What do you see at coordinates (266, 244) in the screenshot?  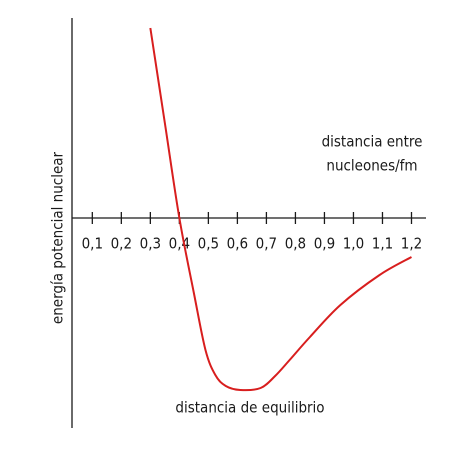 I see `x-tick-label: 0,7` at bounding box center [266, 244].